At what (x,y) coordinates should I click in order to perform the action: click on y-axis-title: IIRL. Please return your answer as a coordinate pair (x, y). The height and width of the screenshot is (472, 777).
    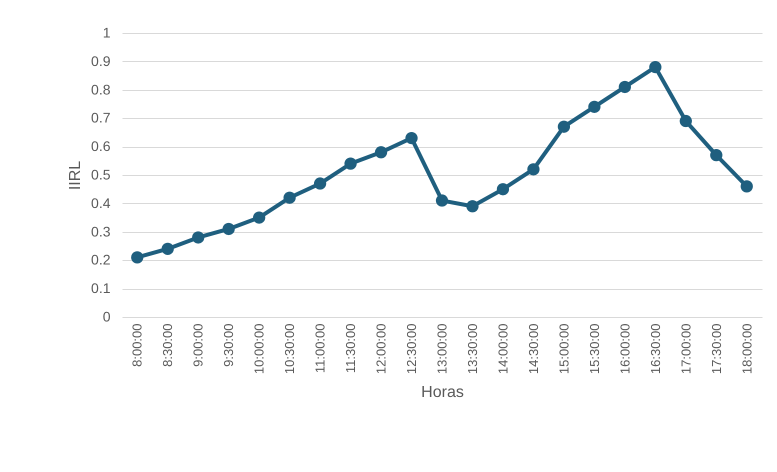
    Looking at the image, I should click on (75, 175).